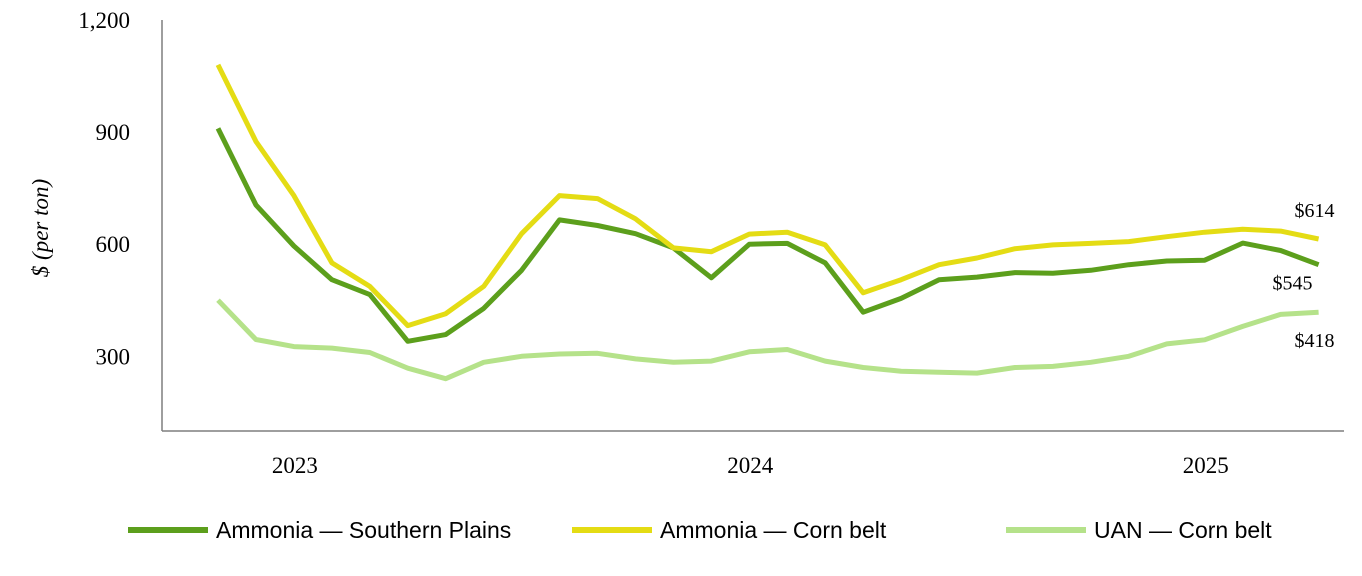 Image resolution: width=1362 pixels, height=576 pixels. Describe the element at coordinates (1206, 465) in the screenshot. I see `x-tick-label: 2025` at that location.